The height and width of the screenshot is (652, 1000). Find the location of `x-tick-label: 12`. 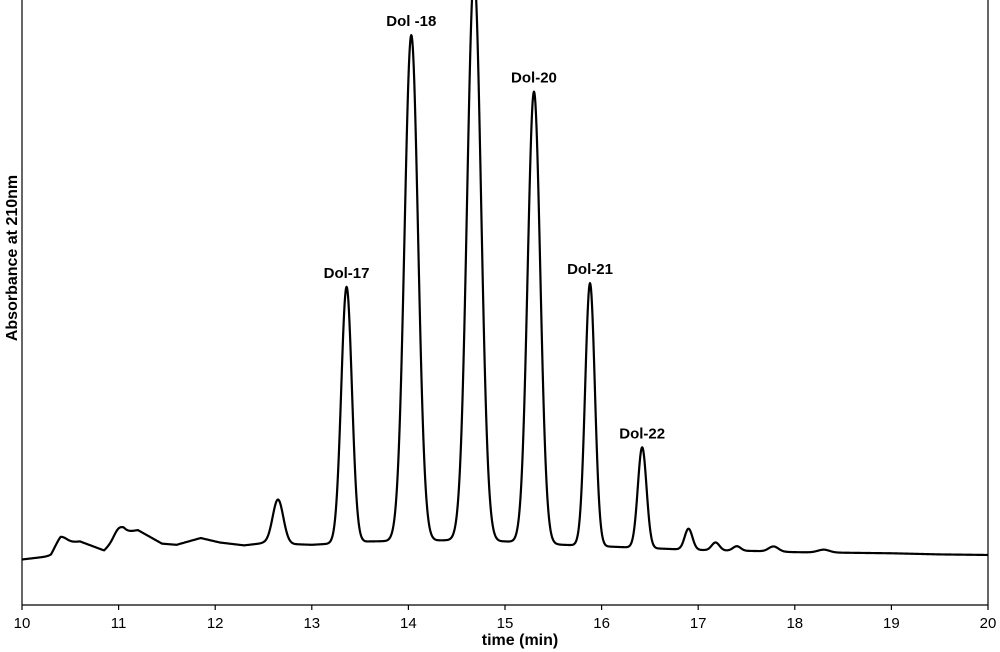

x-tick-label: 12 is located at coordinates (215, 623).